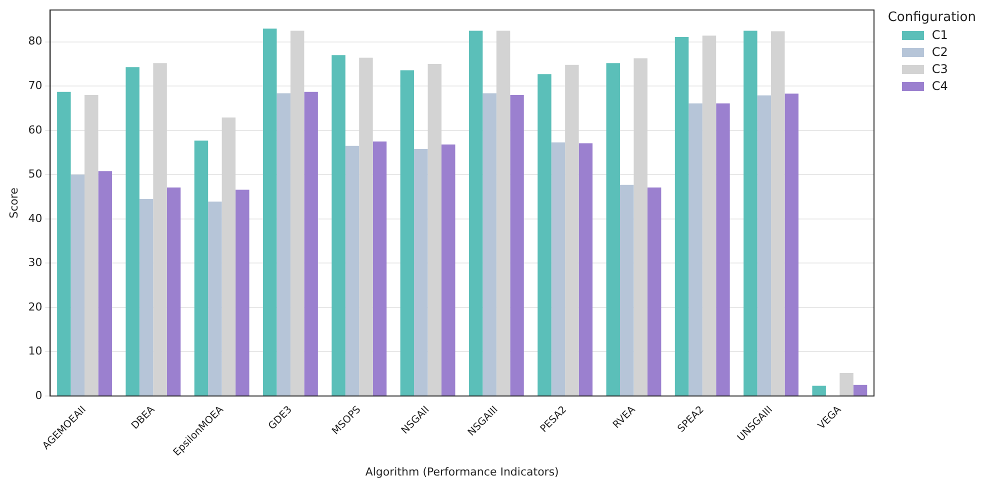 Image resolution: width=984 pixels, height=485 pixels. What do you see at coordinates (940, 35) in the screenshot?
I see `legend-label: C1` at bounding box center [940, 35].